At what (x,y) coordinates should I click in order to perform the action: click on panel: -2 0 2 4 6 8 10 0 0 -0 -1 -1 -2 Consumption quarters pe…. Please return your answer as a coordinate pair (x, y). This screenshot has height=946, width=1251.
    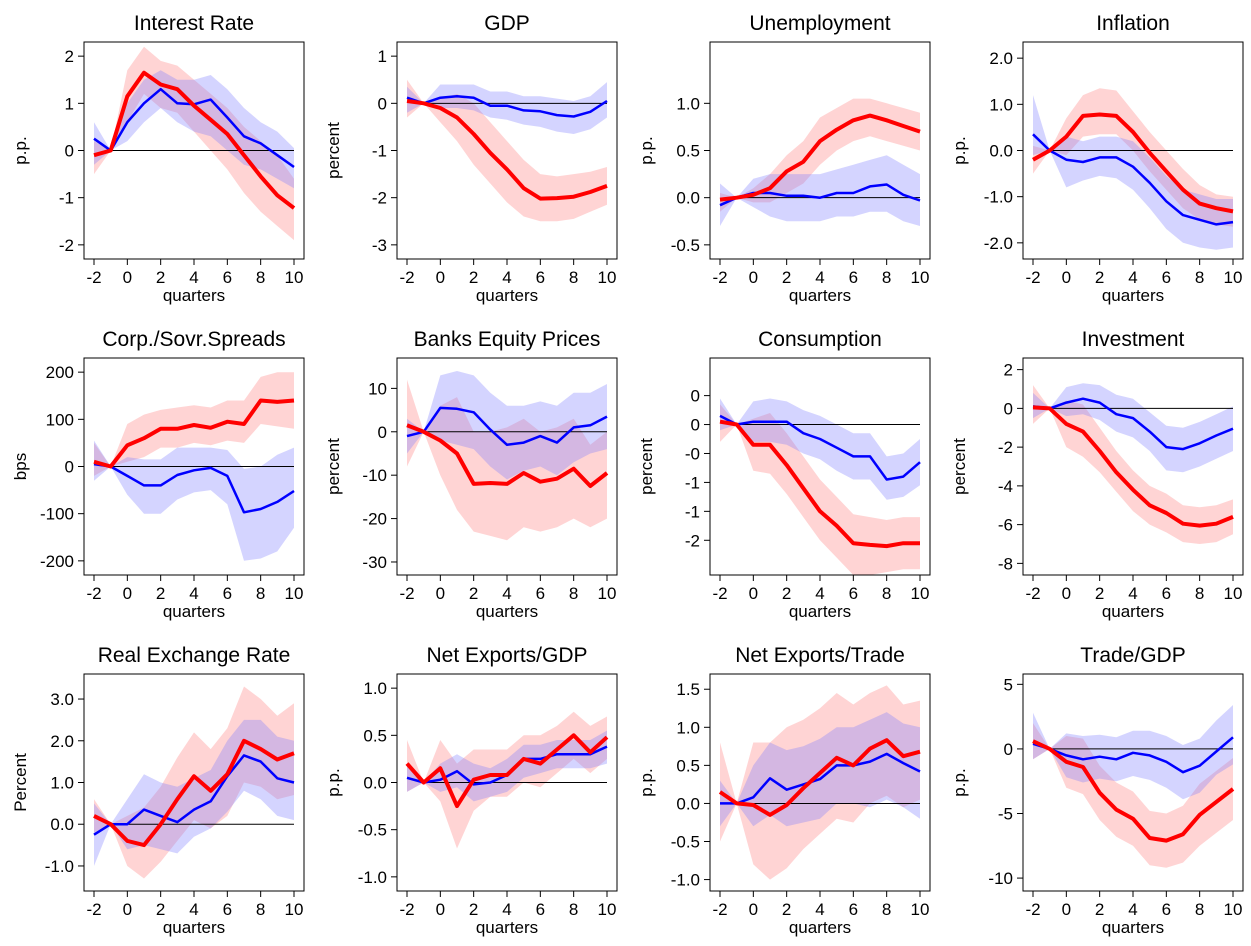
    Looking at the image, I should click on (784, 474).